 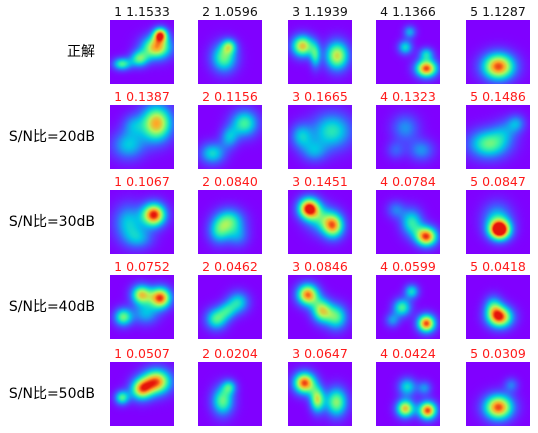 I want to click on tile-title: 5 0.0847, so click(x=498, y=181).